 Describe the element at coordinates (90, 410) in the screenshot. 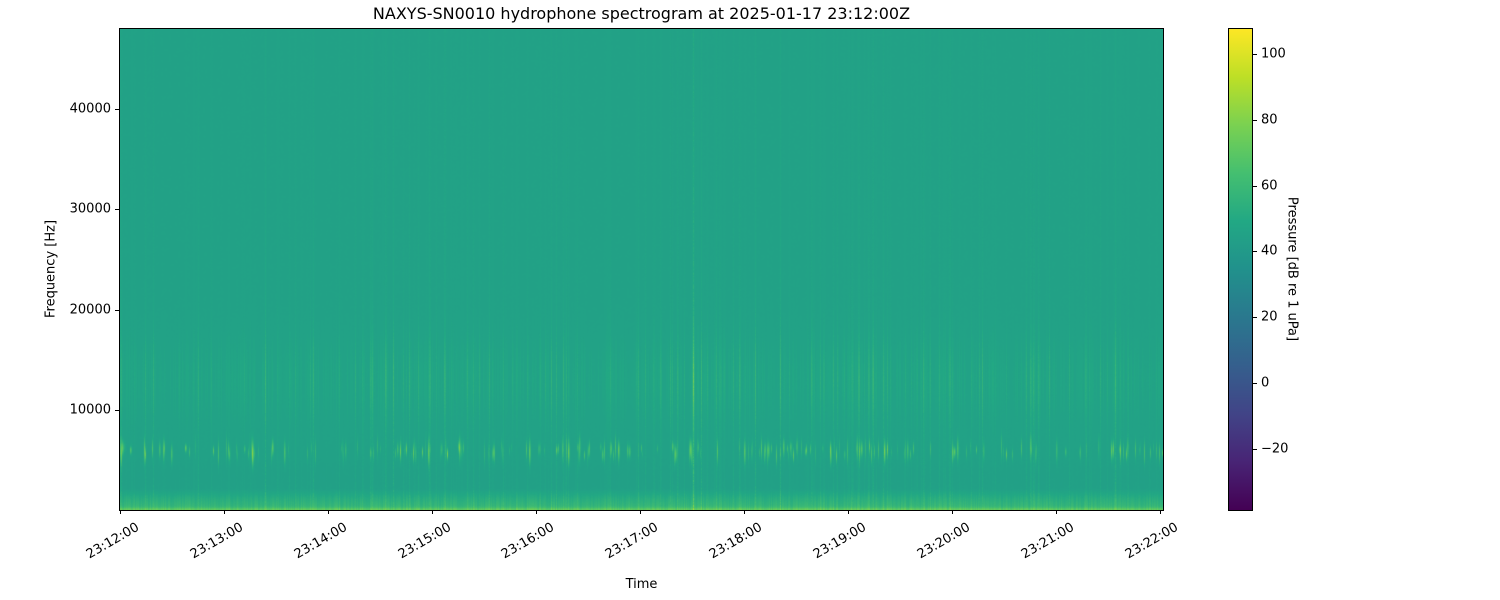

I see `y-tick-label: 10000` at that location.